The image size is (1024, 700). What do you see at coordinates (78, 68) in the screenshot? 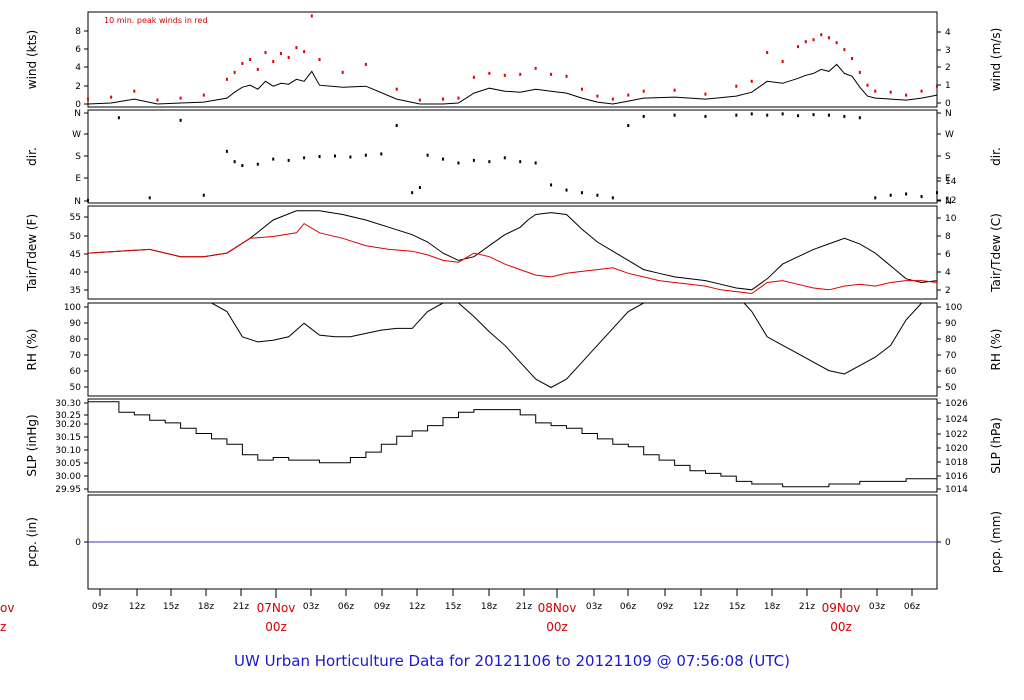
I see `wind-left-tick-label: 4` at bounding box center [78, 68].